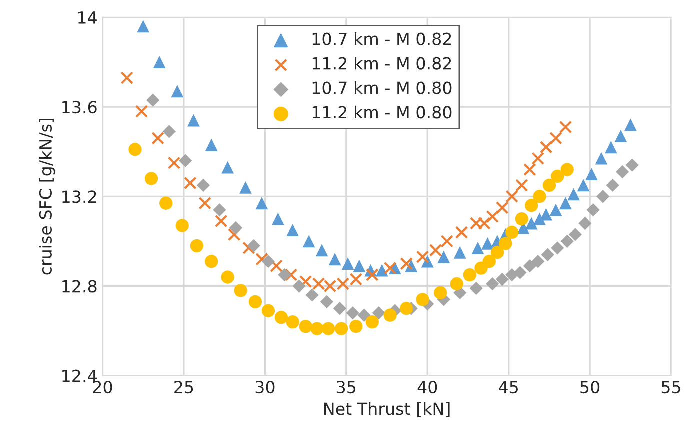  Describe the element at coordinates (382, 87) in the screenshot. I see `legend-label: 10.7 km - M 0.80` at that location.